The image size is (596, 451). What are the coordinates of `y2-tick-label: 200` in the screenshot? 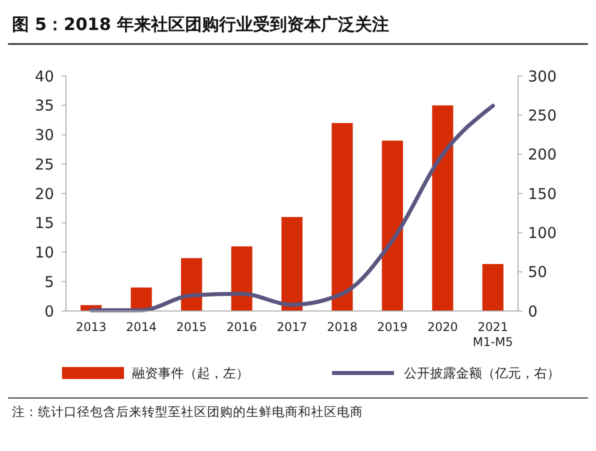 It's located at (542, 155).